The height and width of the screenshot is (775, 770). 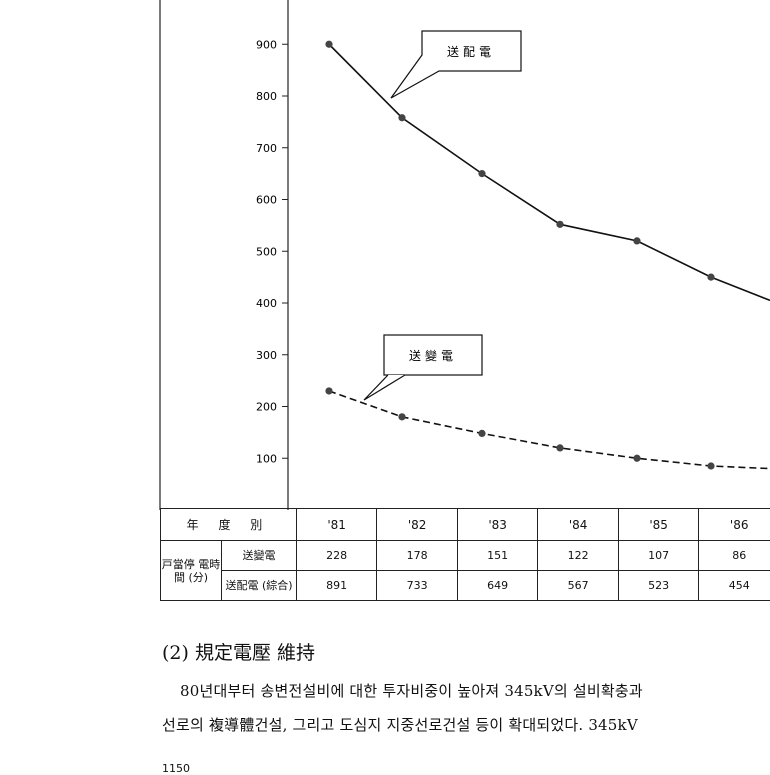 I want to click on table-cell: 178, so click(x=417, y=555).